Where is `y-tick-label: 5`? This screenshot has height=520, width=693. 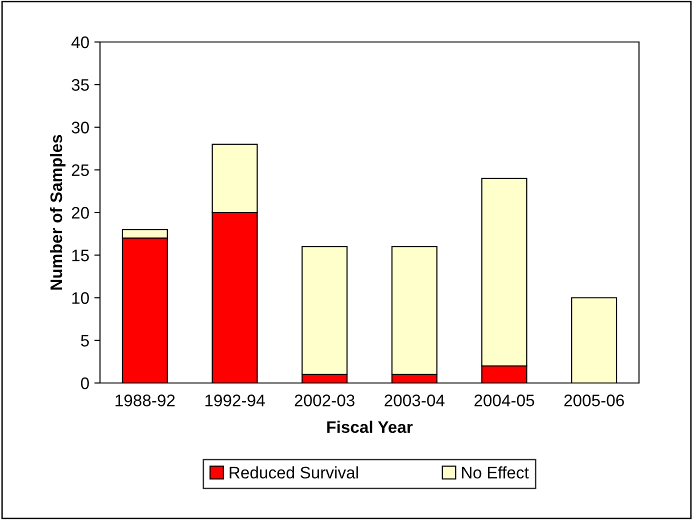
y-tick-label: 5 is located at coordinates (84, 340).